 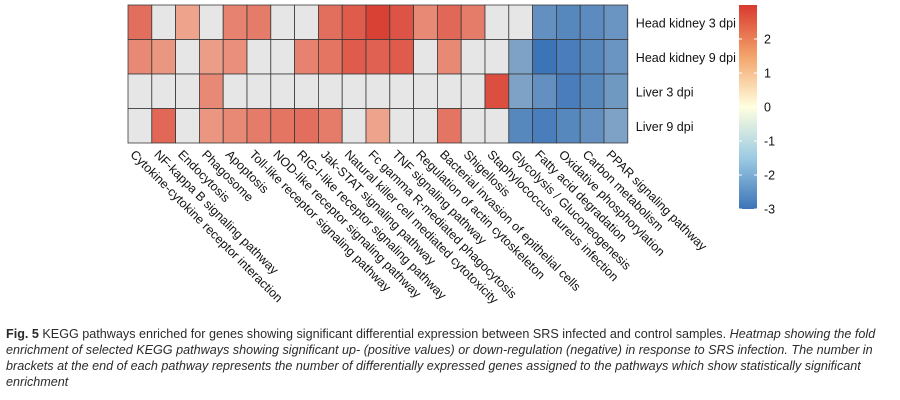 I want to click on legend-tick-label: 1, so click(x=767, y=74).